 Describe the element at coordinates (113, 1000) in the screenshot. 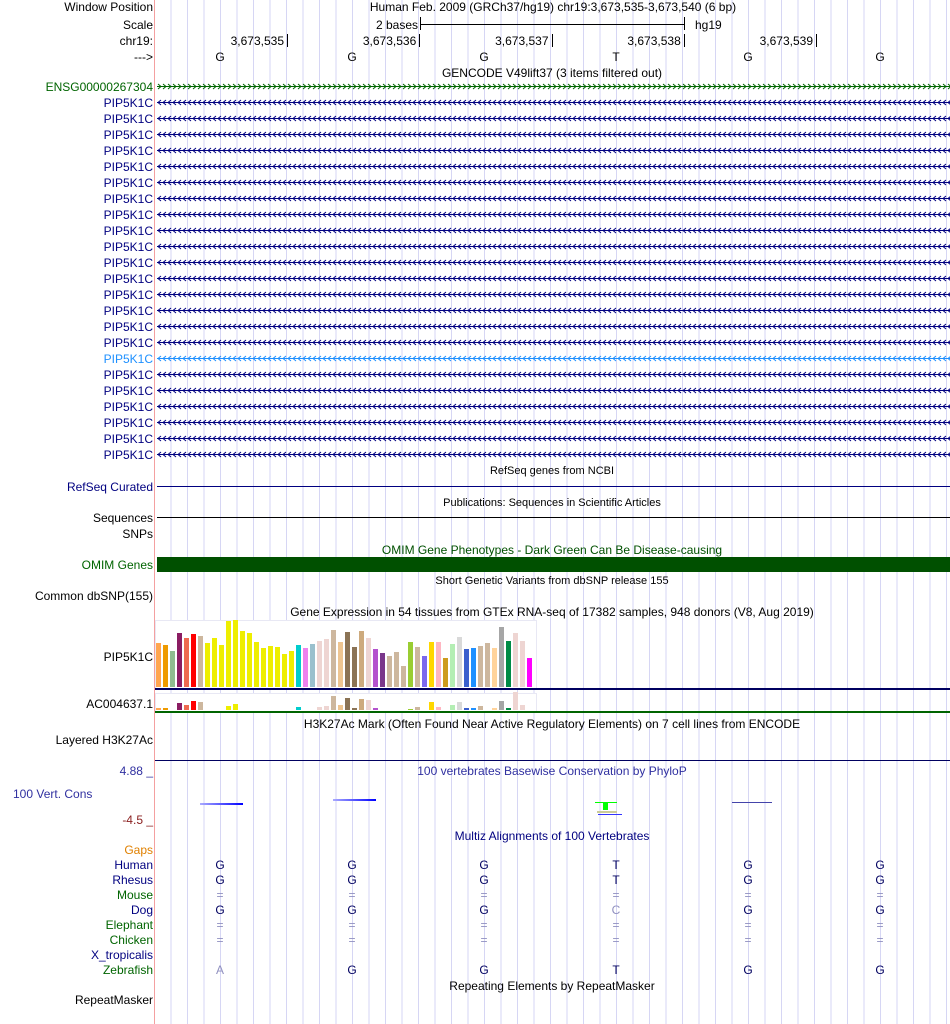

I see `repeat-label: RepeatMasker` at that location.